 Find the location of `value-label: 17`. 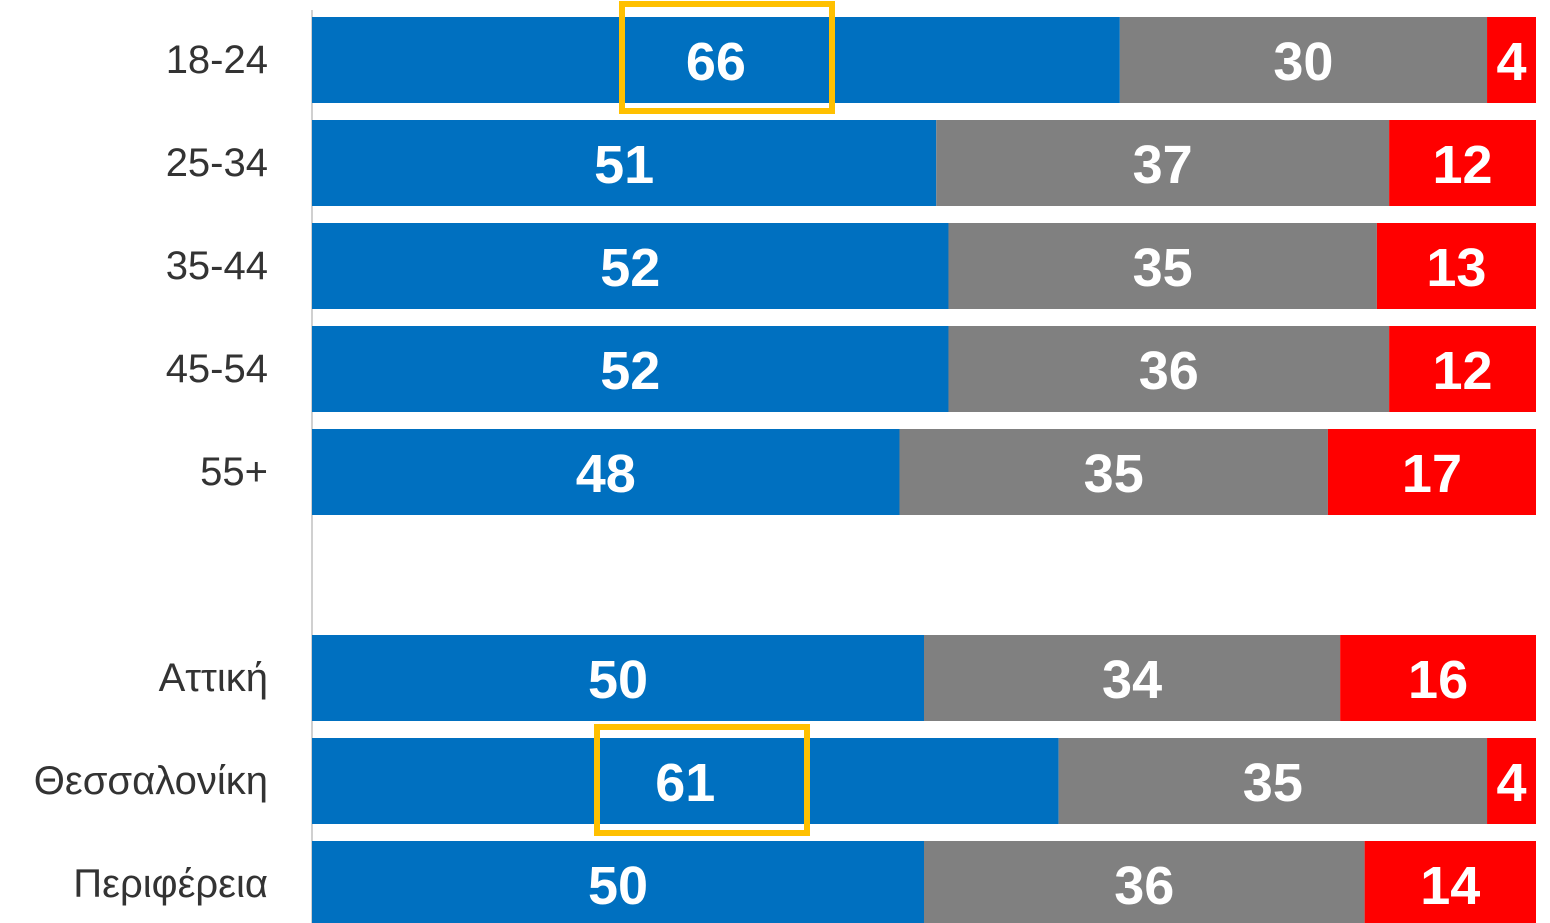

value-label: 17 is located at coordinates (1432, 474).